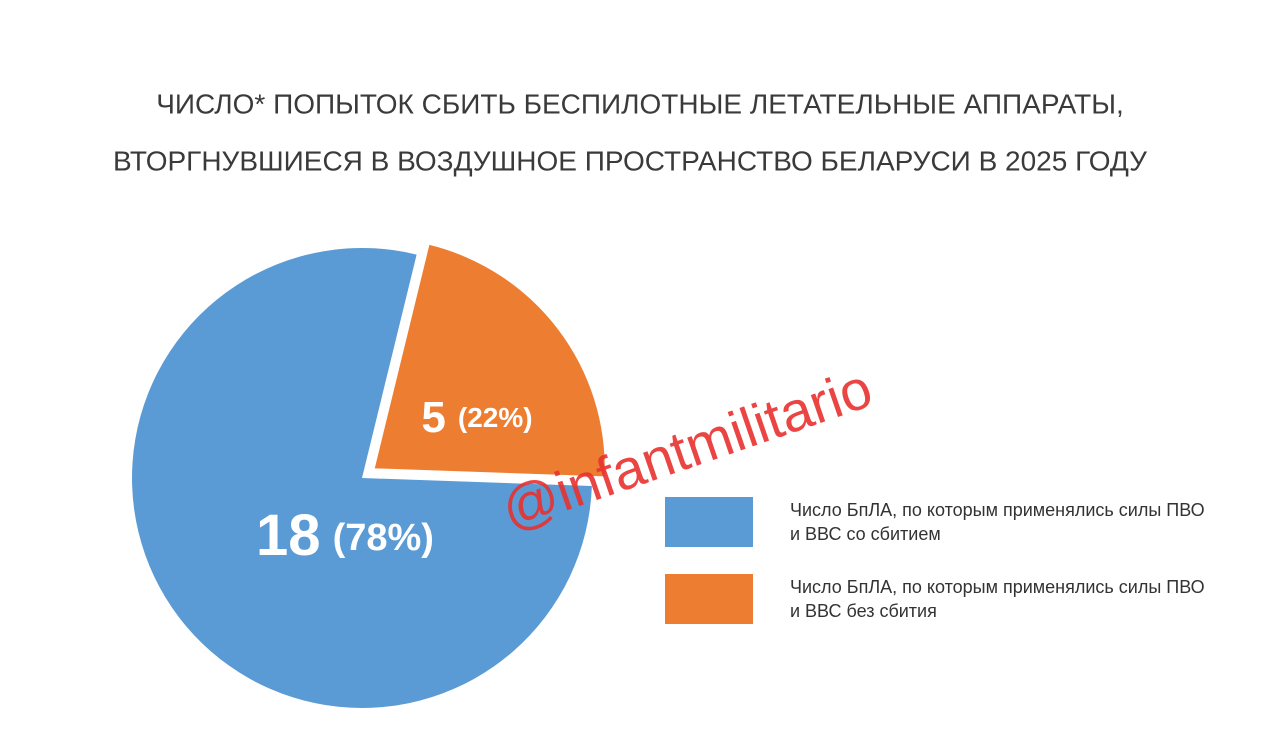  What do you see at coordinates (288, 535) in the screenshot?
I see `value-label: 18` at bounding box center [288, 535].